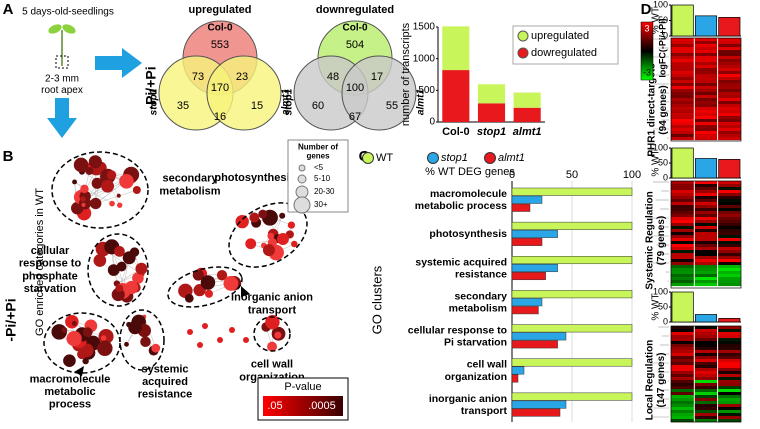  I want to click on region-count: 504, so click(355, 45).